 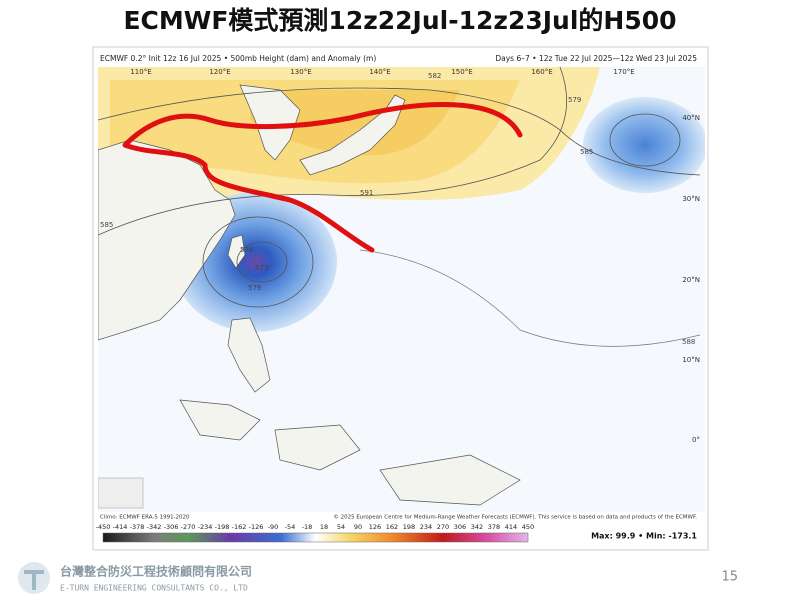 I want to click on colorbar-tick-label: -234, so click(x=205, y=527).